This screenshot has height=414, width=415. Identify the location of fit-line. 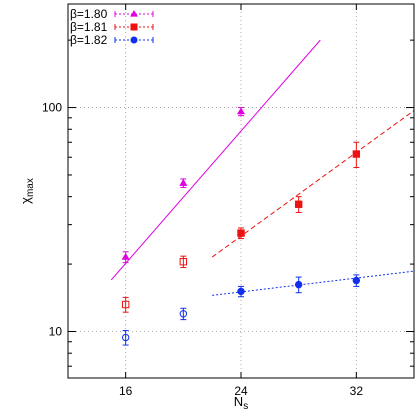
(313, 283).